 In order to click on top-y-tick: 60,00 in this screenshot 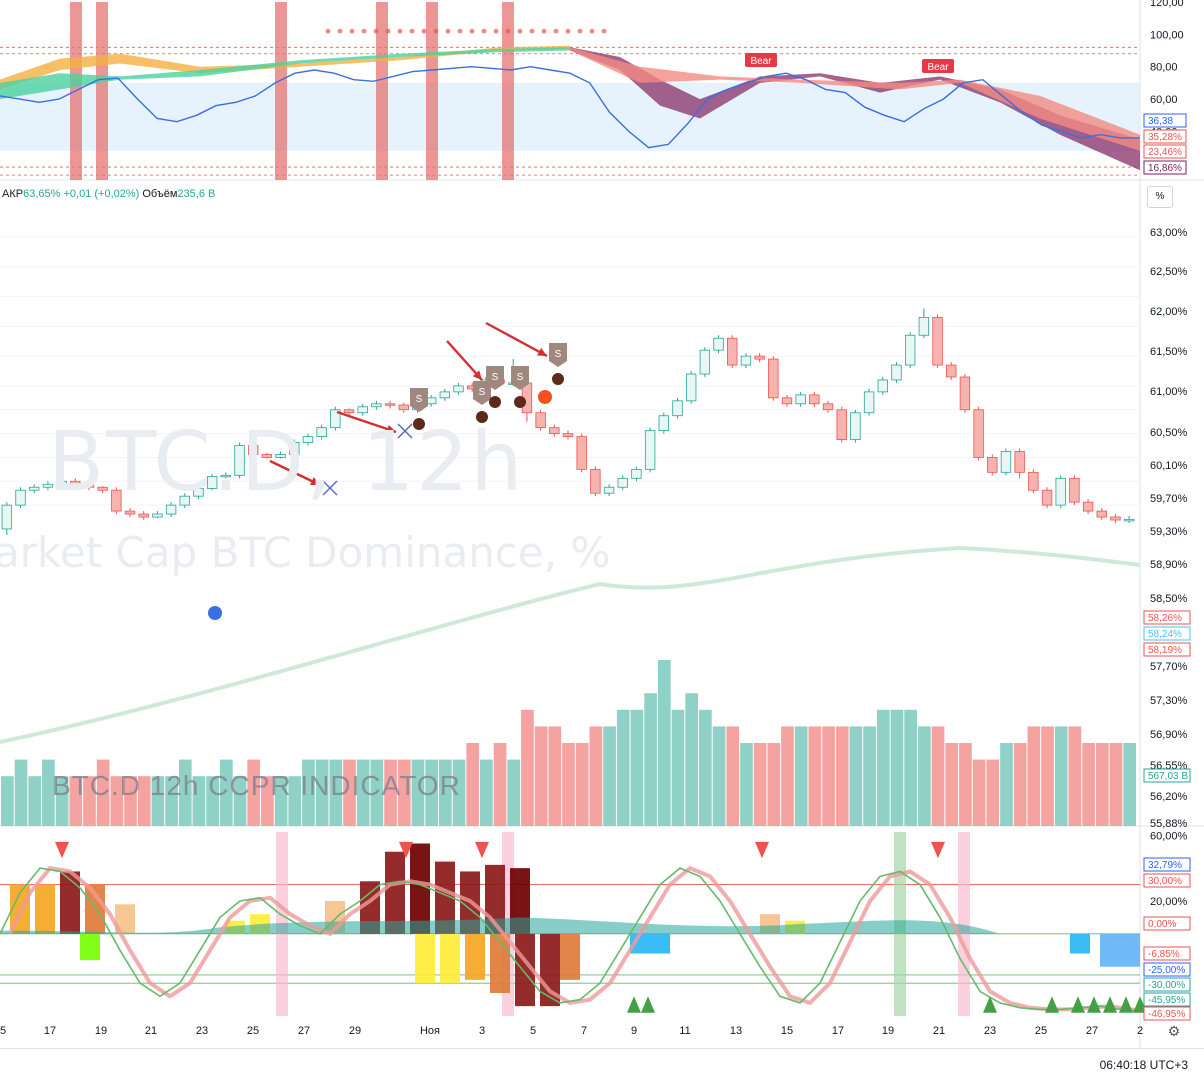, I will do `click(1164, 100)`.